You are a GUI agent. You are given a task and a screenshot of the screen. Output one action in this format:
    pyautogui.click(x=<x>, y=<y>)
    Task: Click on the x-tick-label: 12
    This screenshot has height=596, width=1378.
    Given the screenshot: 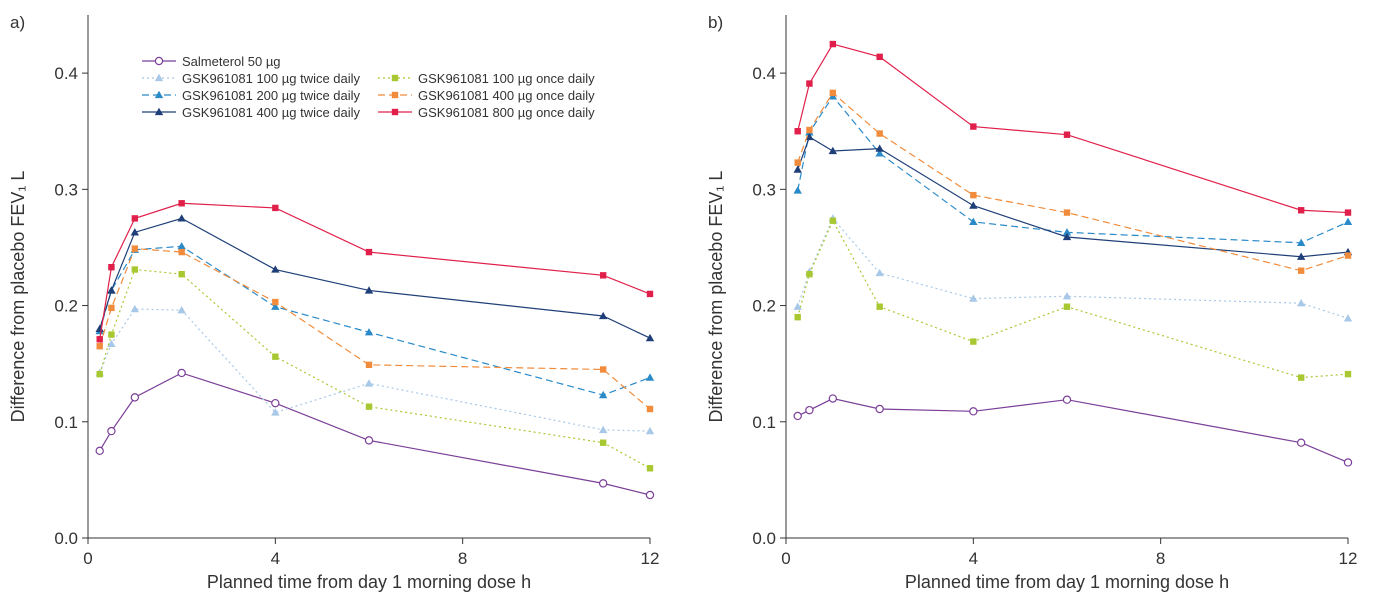 What is the action you would take?
    pyautogui.click(x=650, y=558)
    